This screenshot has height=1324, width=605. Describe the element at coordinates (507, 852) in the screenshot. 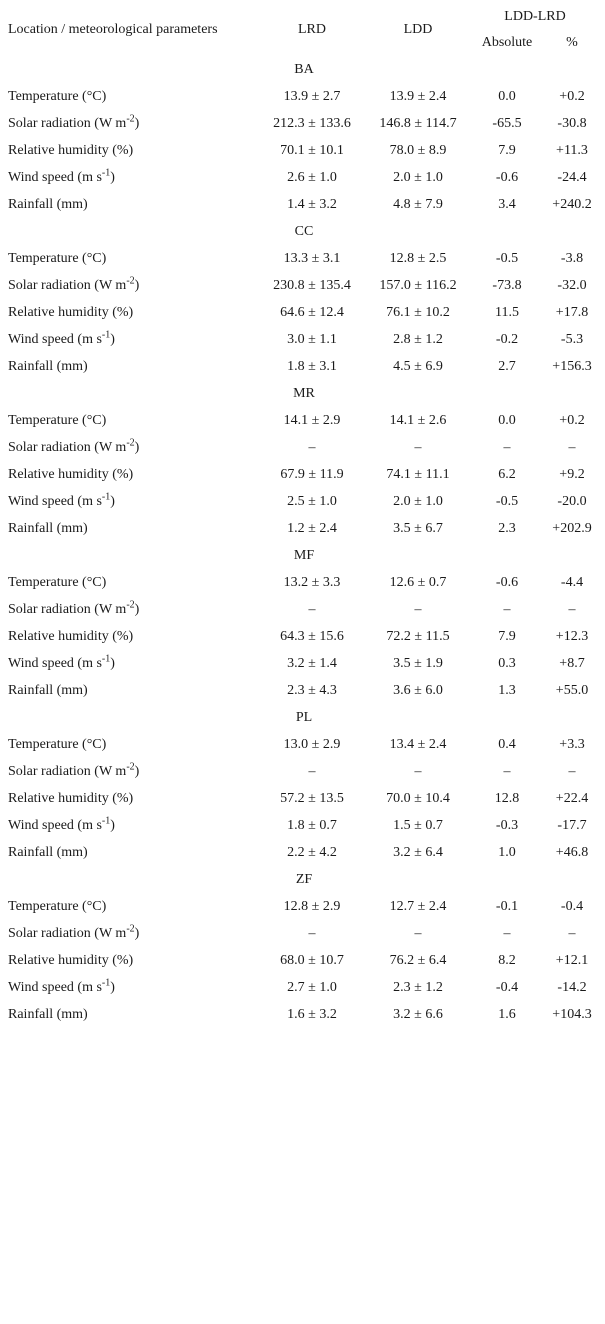

I see `absolute-difference-value: 1.0` at that location.